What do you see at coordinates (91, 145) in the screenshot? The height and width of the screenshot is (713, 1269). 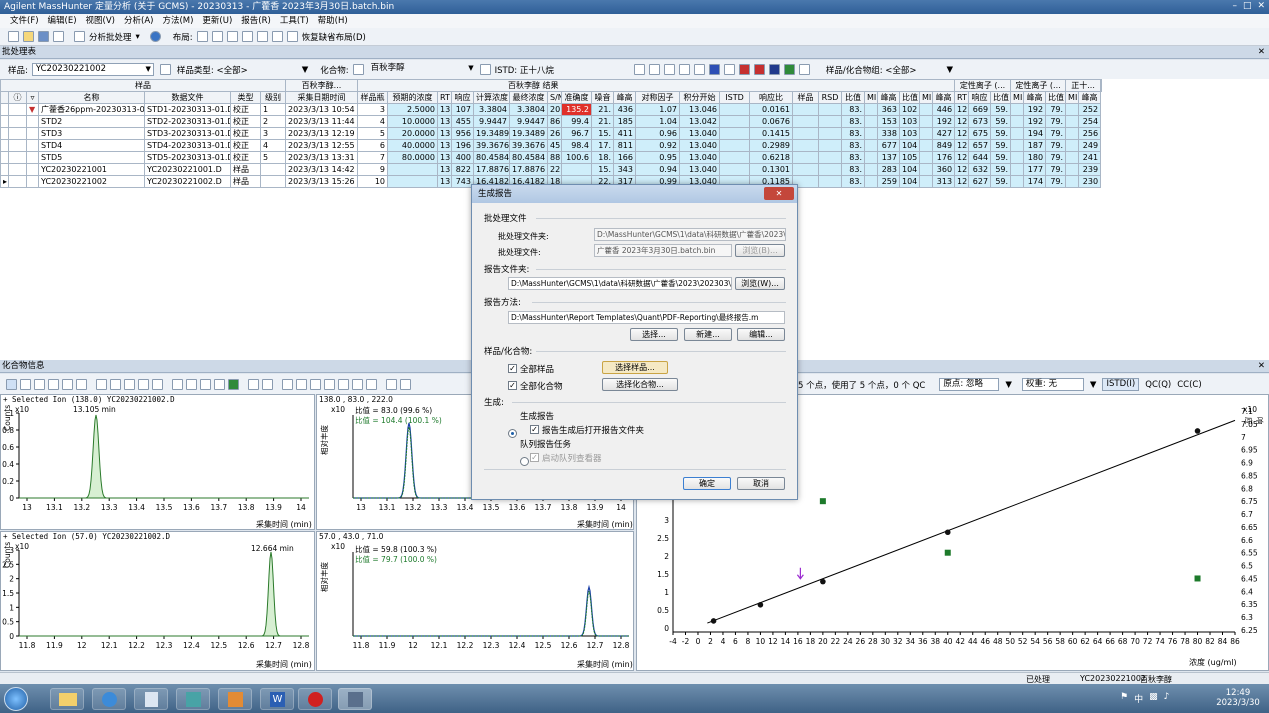 I see `table-cell: STD4` at bounding box center [91, 145].